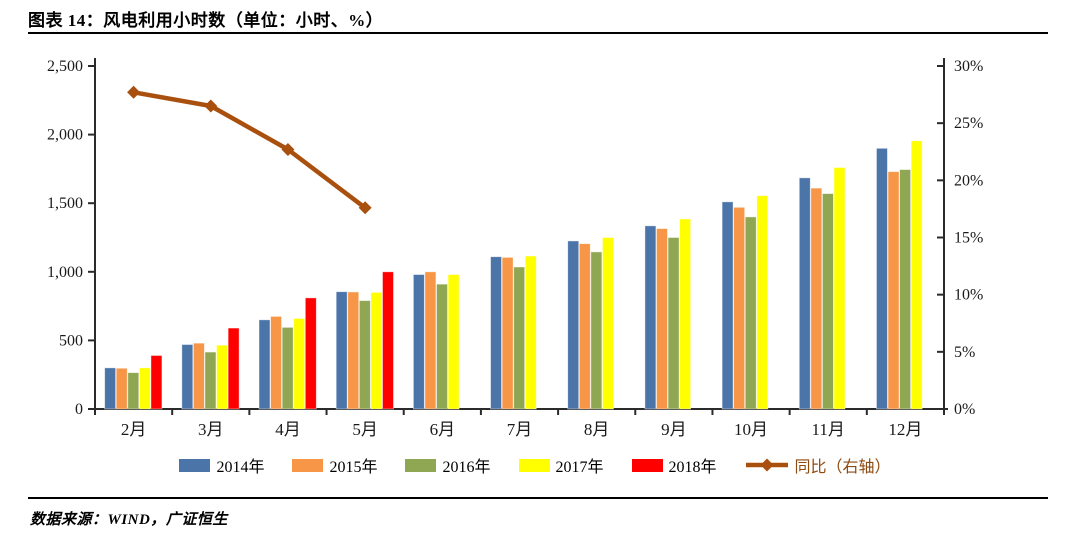 The width and height of the screenshot is (1070, 553). Describe the element at coordinates (353, 350) in the screenshot. I see `bar-2015年-5月` at that location.